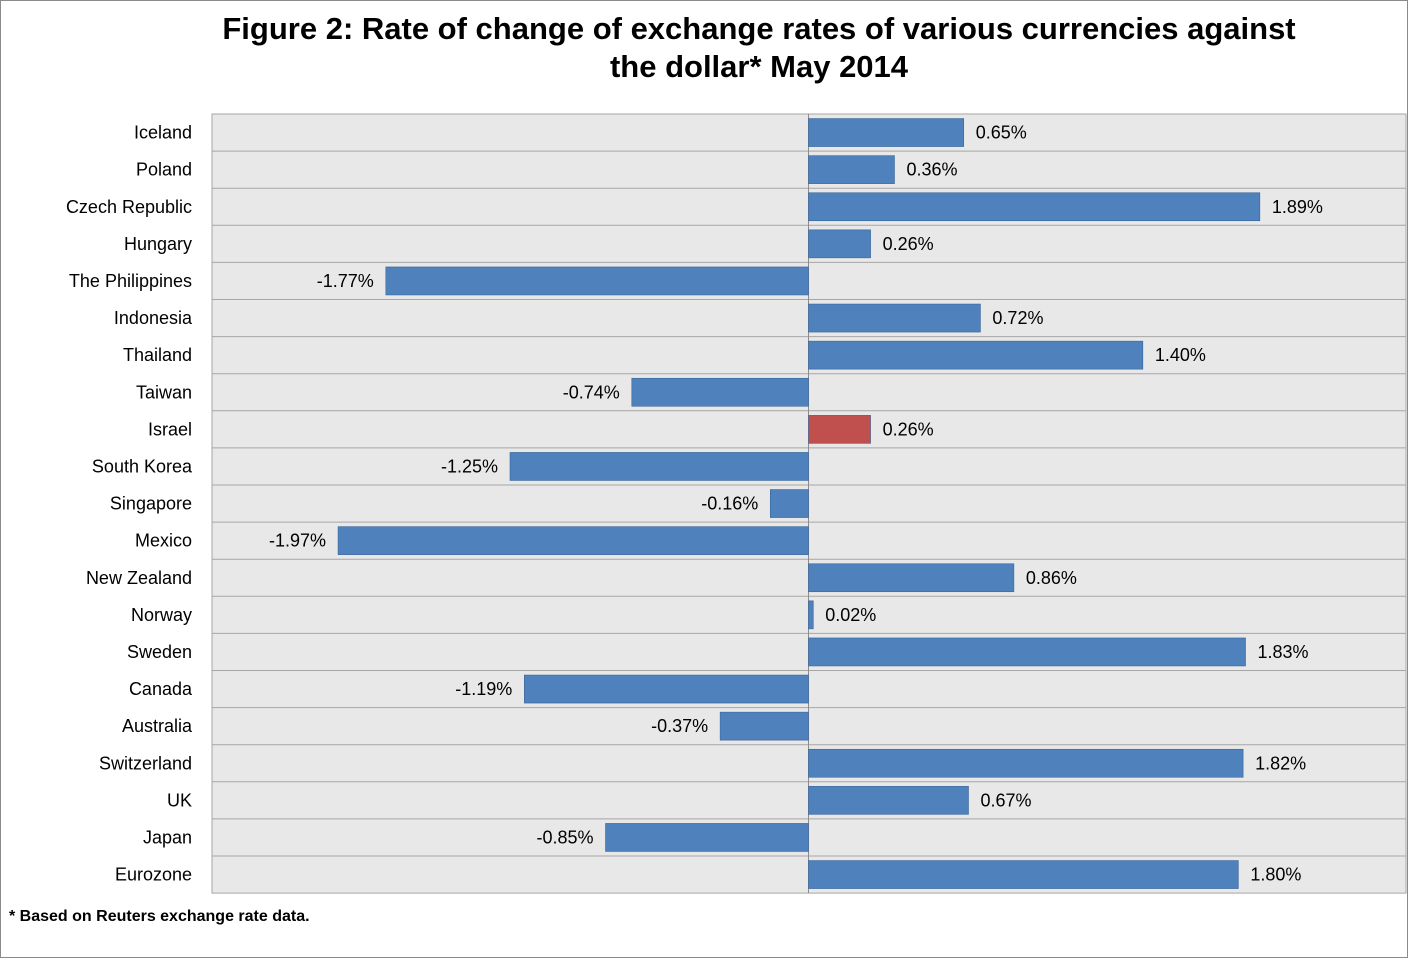 The width and height of the screenshot is (1408, 958). Describe the element at coordinates (130, 281) in the screenshot. I see `category-label: The Philippines` at that location.